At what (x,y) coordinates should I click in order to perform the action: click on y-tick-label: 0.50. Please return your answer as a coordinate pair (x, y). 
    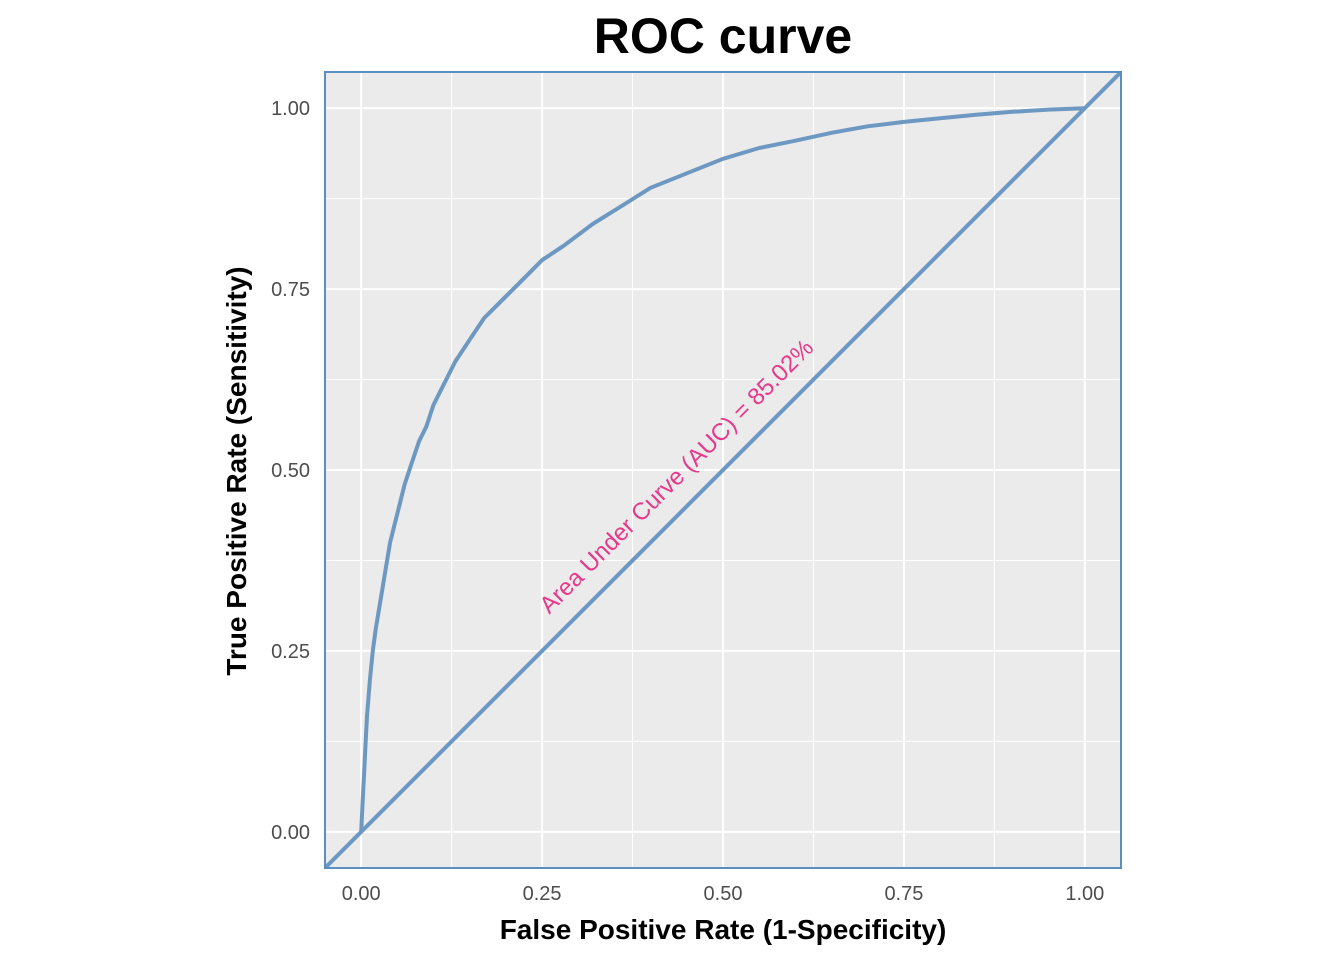
    Looking at the image, I should click on (290, 471).